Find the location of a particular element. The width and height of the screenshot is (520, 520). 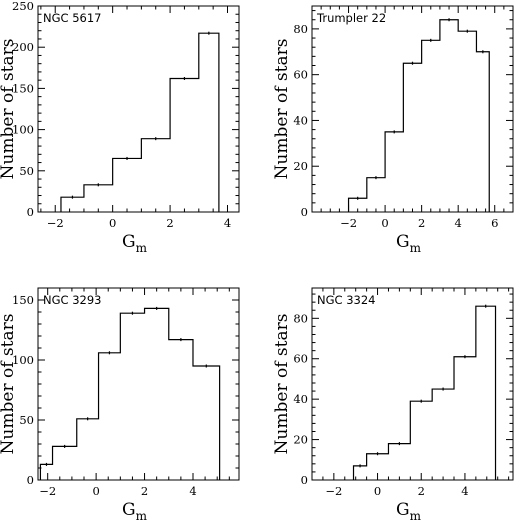

cluster-name-label: Trumpler 22 is located at coordinates (351, 18).